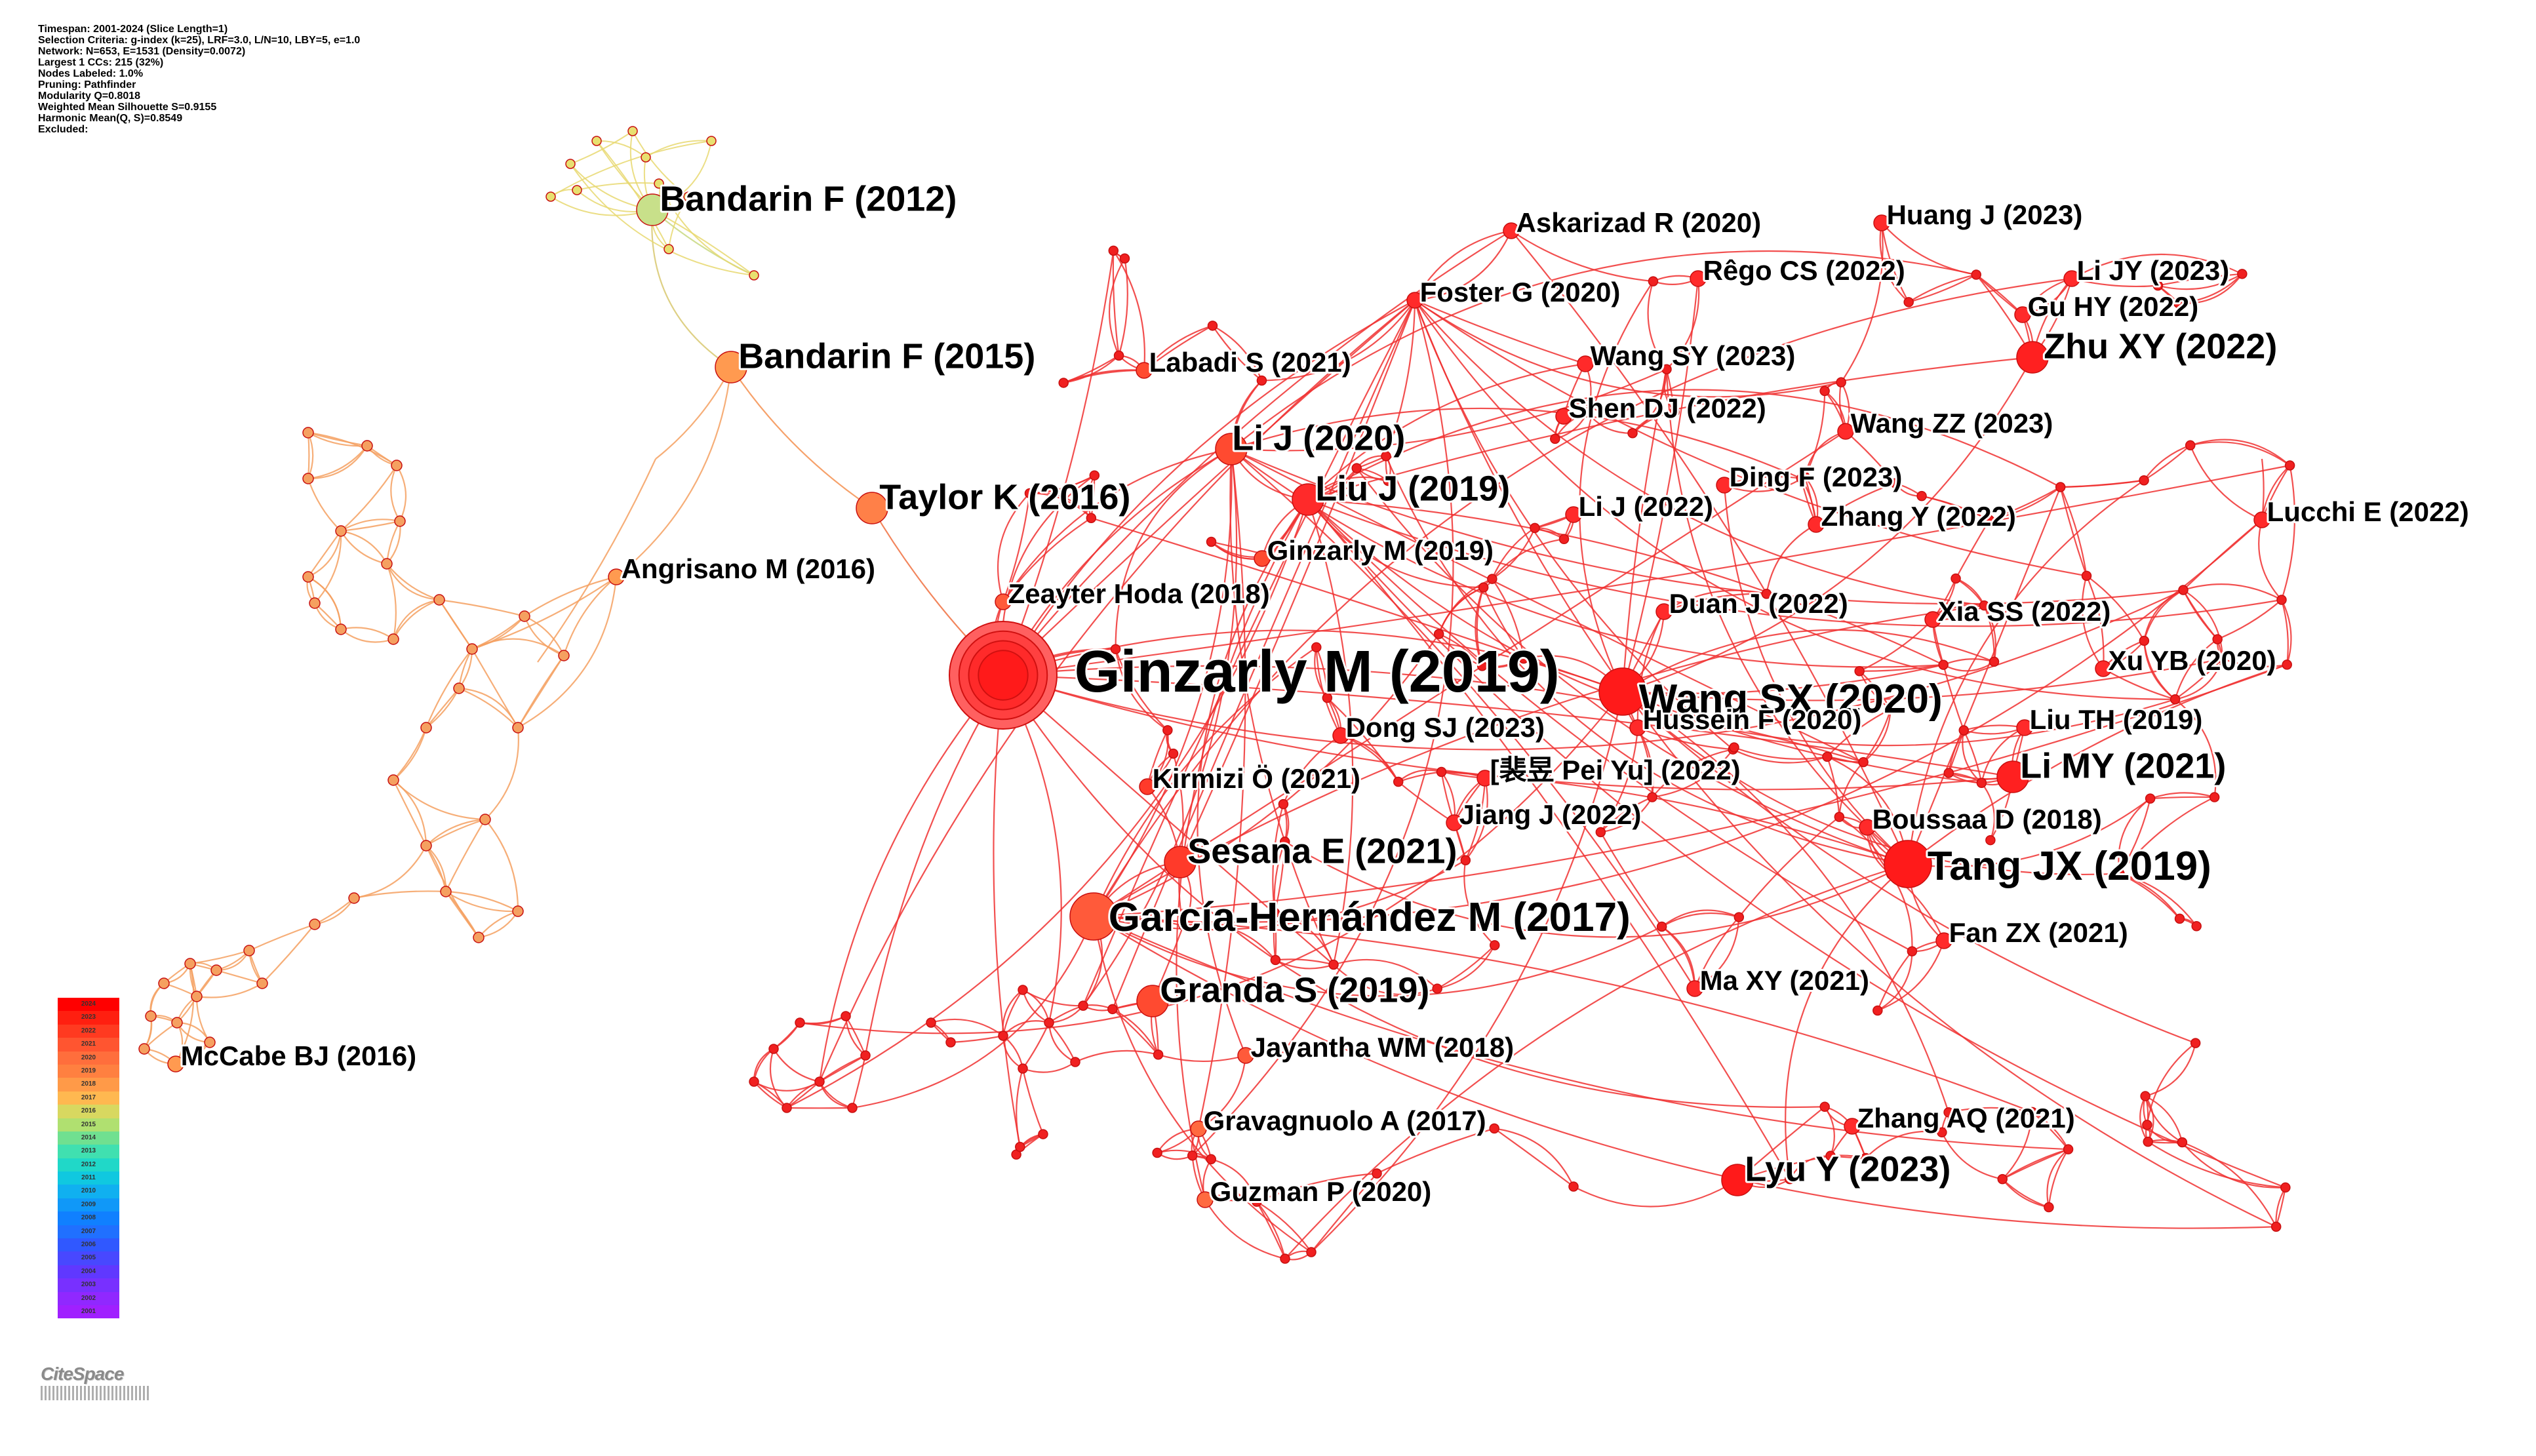  Describe the element at coordinates (1152, 1001) in the screenshot. I see `node-grandas2019` at that location.